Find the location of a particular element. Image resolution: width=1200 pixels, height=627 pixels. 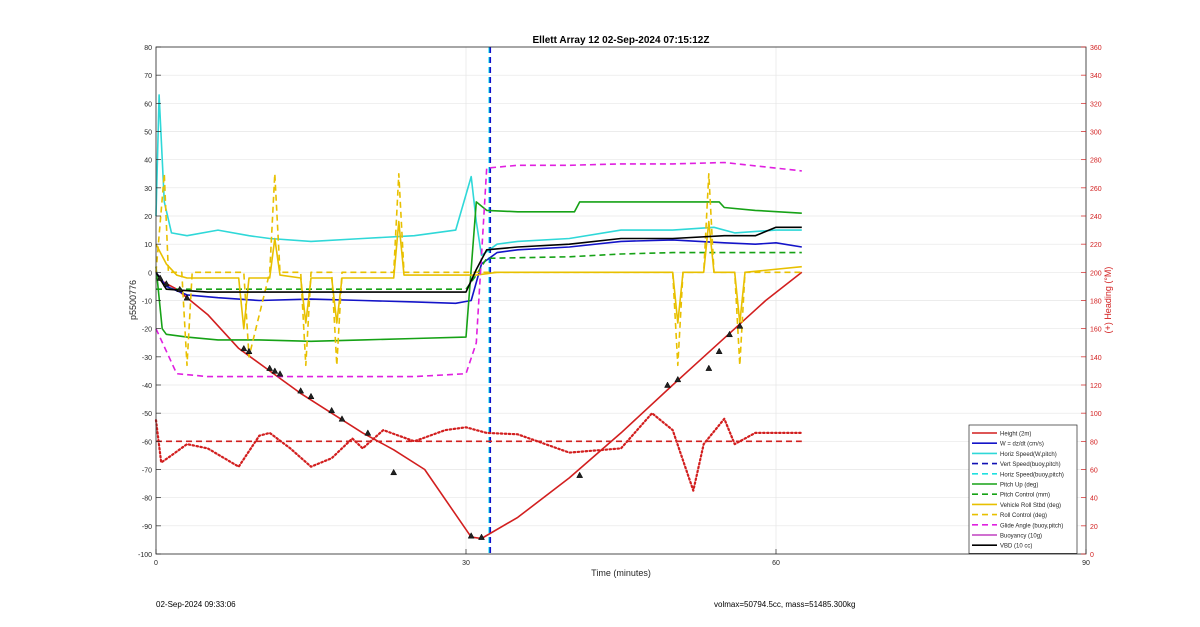

legend-label: Horiz Speed(buoy,pitch) is located at coordinates (1032, 475).